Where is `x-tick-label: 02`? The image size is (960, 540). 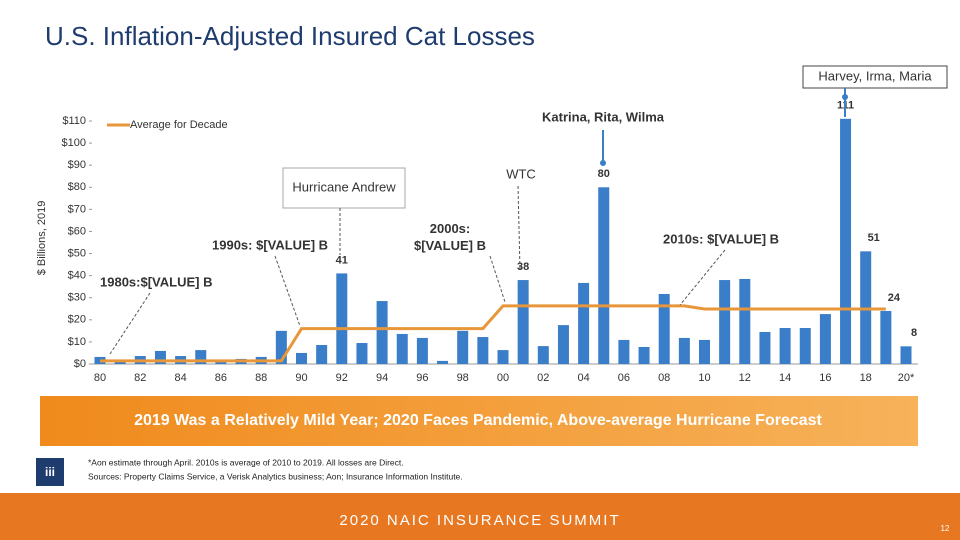 x-tick-label: 02 is located at coordinates (543, 378).